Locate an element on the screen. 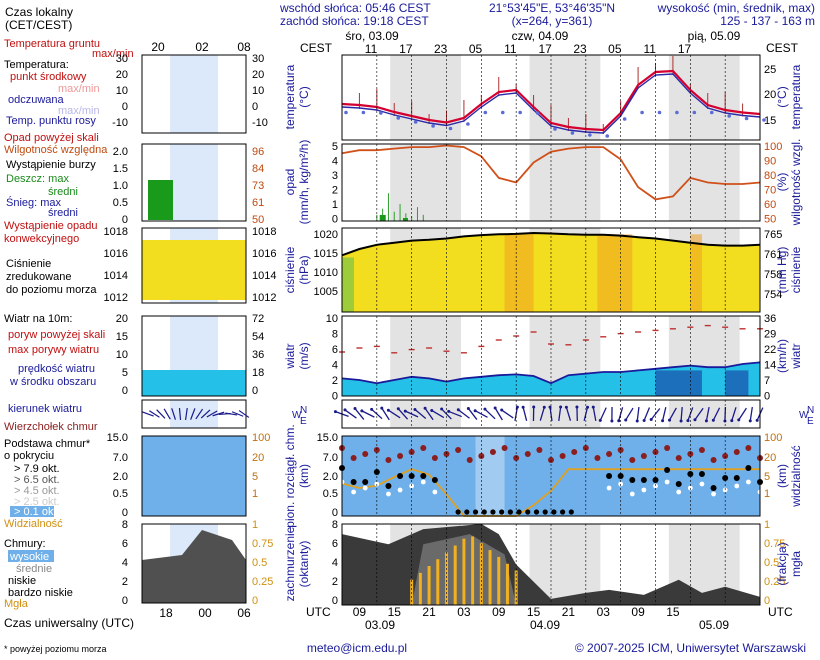  label: Temperatura gruntu is located at coordinates (52, 44).